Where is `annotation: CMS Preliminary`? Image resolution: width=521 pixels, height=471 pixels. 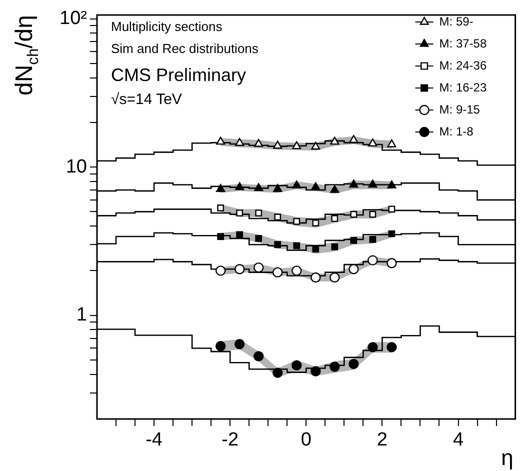
annotation: CMS Preliminary is located at coordinates (178, 75).